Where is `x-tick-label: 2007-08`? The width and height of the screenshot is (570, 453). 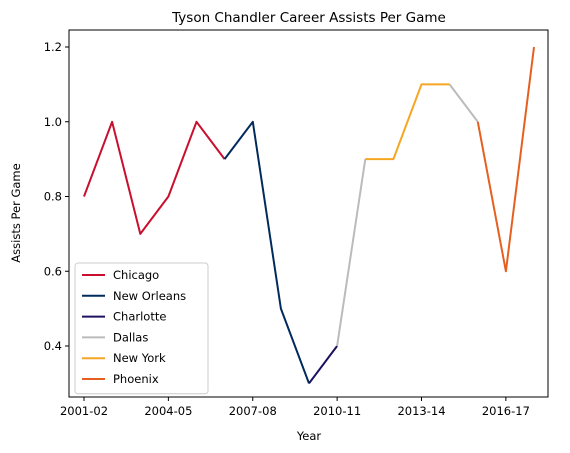 x-tick-label: 2007-08 is located at coordinates (253, 411).